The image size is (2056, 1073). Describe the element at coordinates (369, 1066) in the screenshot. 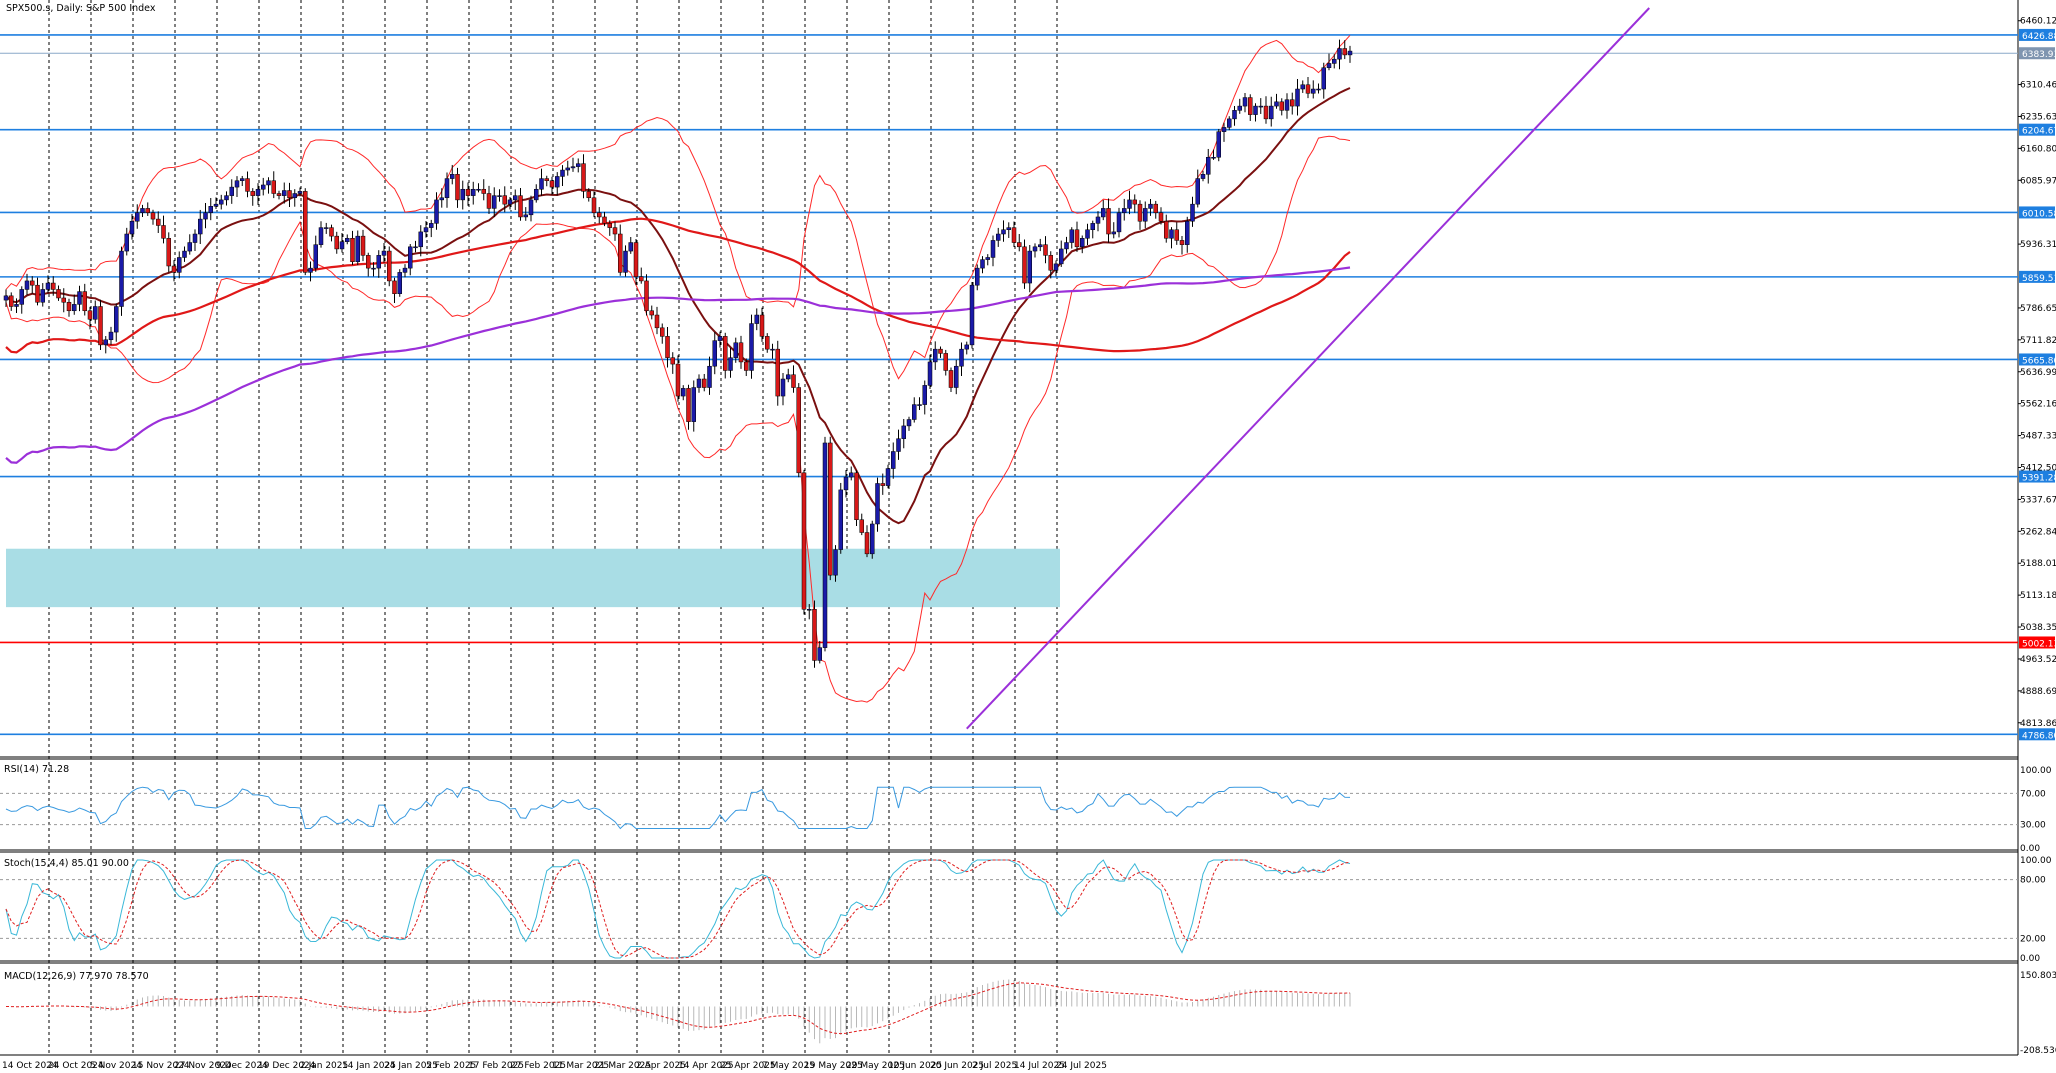

I see `date-label: 14 Jan 2025` at that location.